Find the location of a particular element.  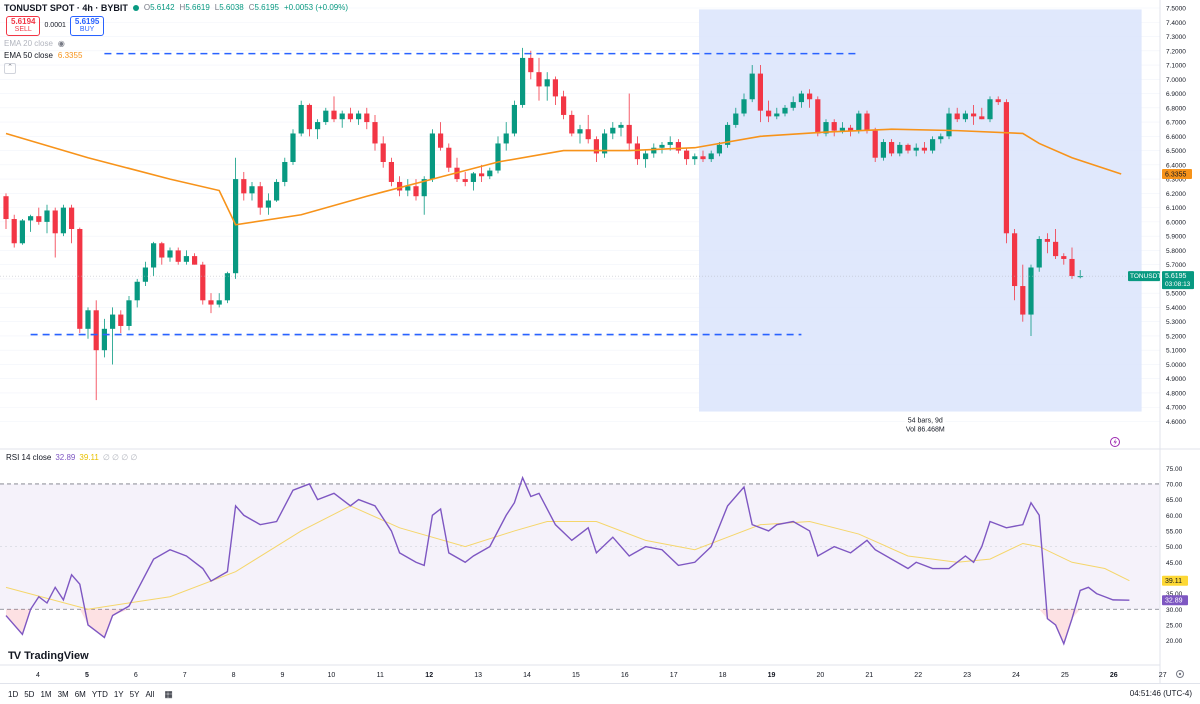

ema50-legend: EMA 50 close 6.3355 is located at coordinates (43, 55).